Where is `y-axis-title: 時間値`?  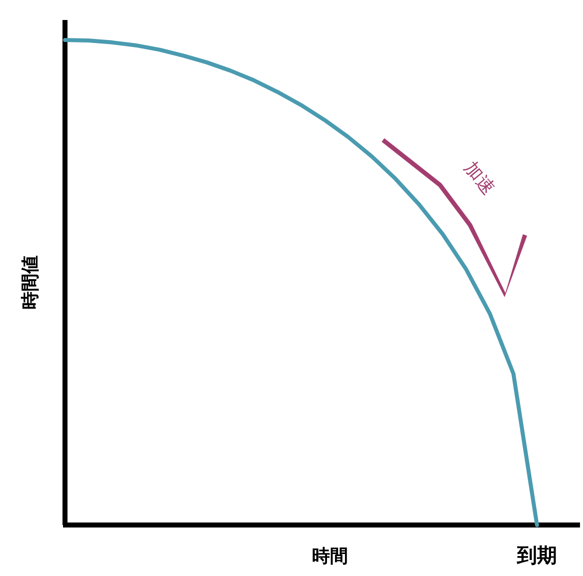 y-axis-title: 時間値 is located at coordinates (30, 283).